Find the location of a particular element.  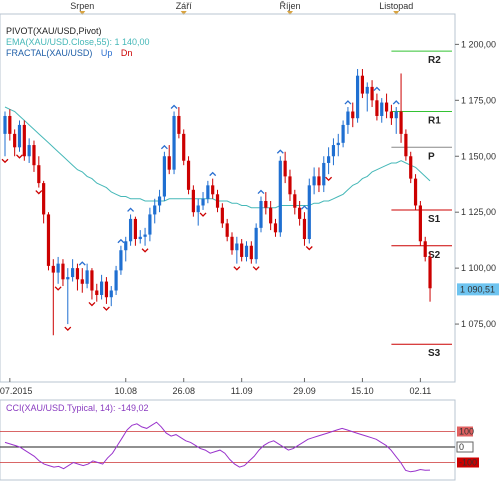

pivot-label-s2: S2 is located at coordinates (434, 255).